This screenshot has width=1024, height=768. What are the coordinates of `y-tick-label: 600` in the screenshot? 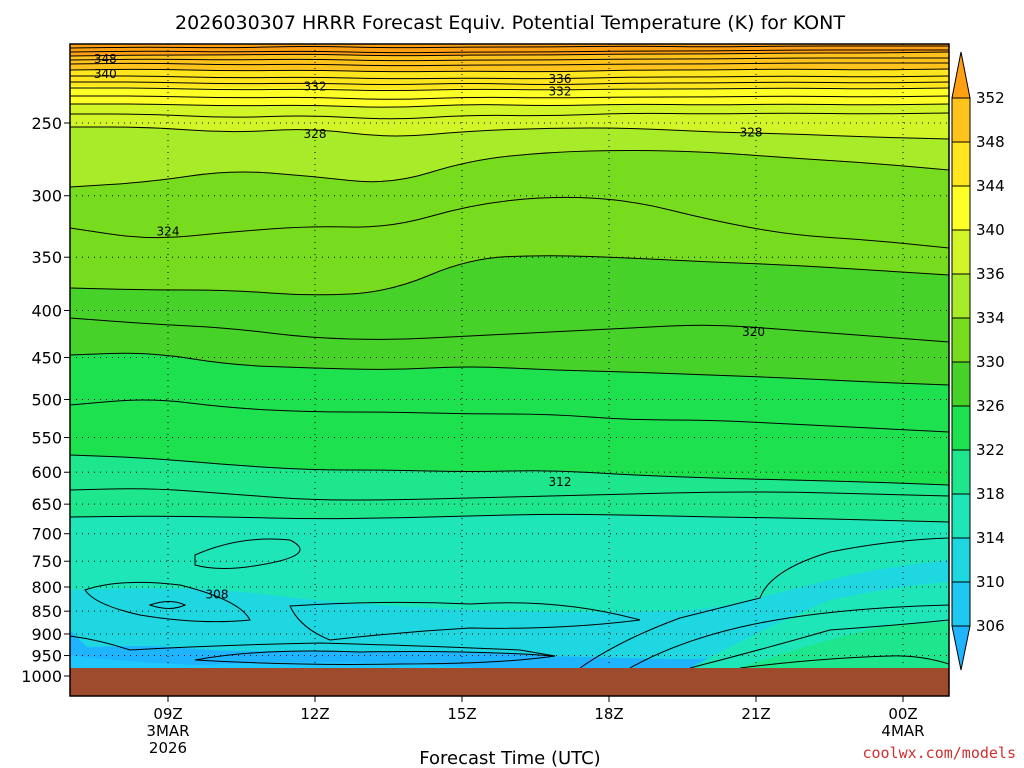 It's located at (46, 472).